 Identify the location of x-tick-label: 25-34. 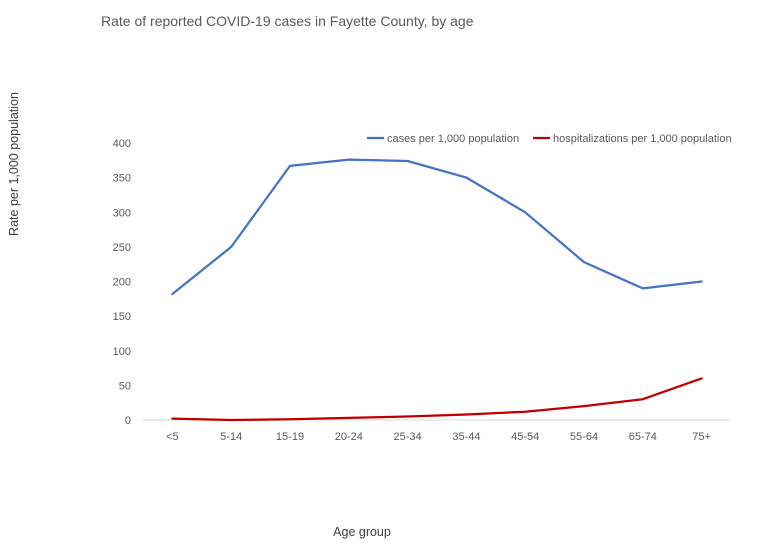
(408, 437).